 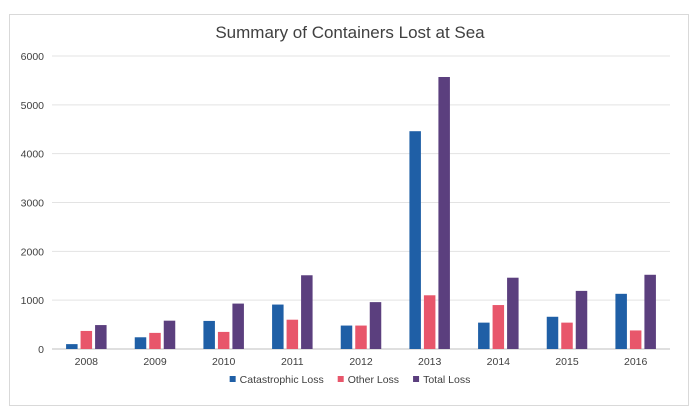 I want to click on y-tick-label: 5000, so click(x=33, y=106).